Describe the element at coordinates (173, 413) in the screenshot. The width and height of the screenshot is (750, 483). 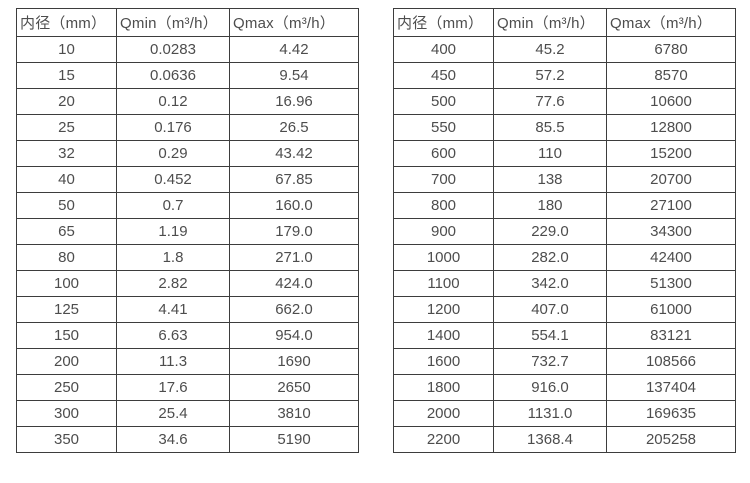
I see `table-cell: 25.4` at that location.